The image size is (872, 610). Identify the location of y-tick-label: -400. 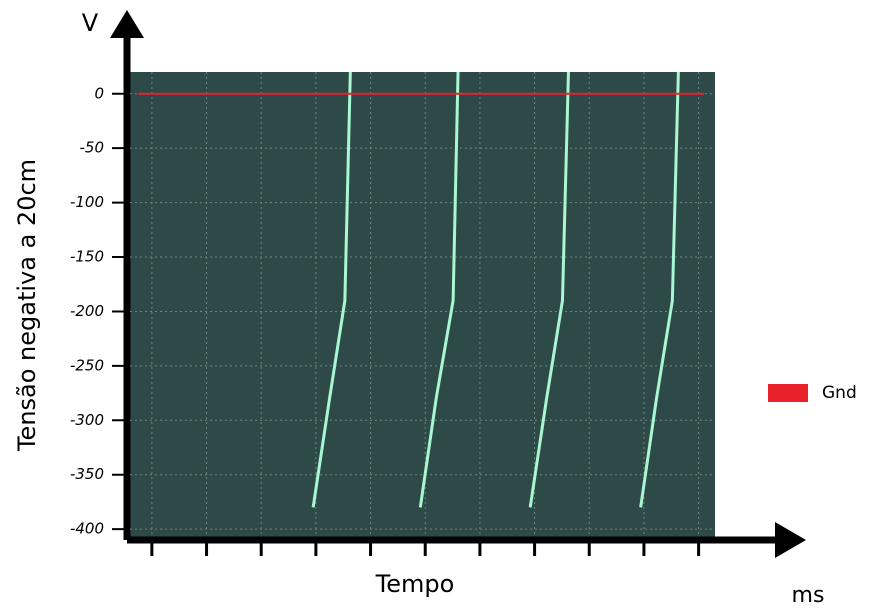
(87, 529).